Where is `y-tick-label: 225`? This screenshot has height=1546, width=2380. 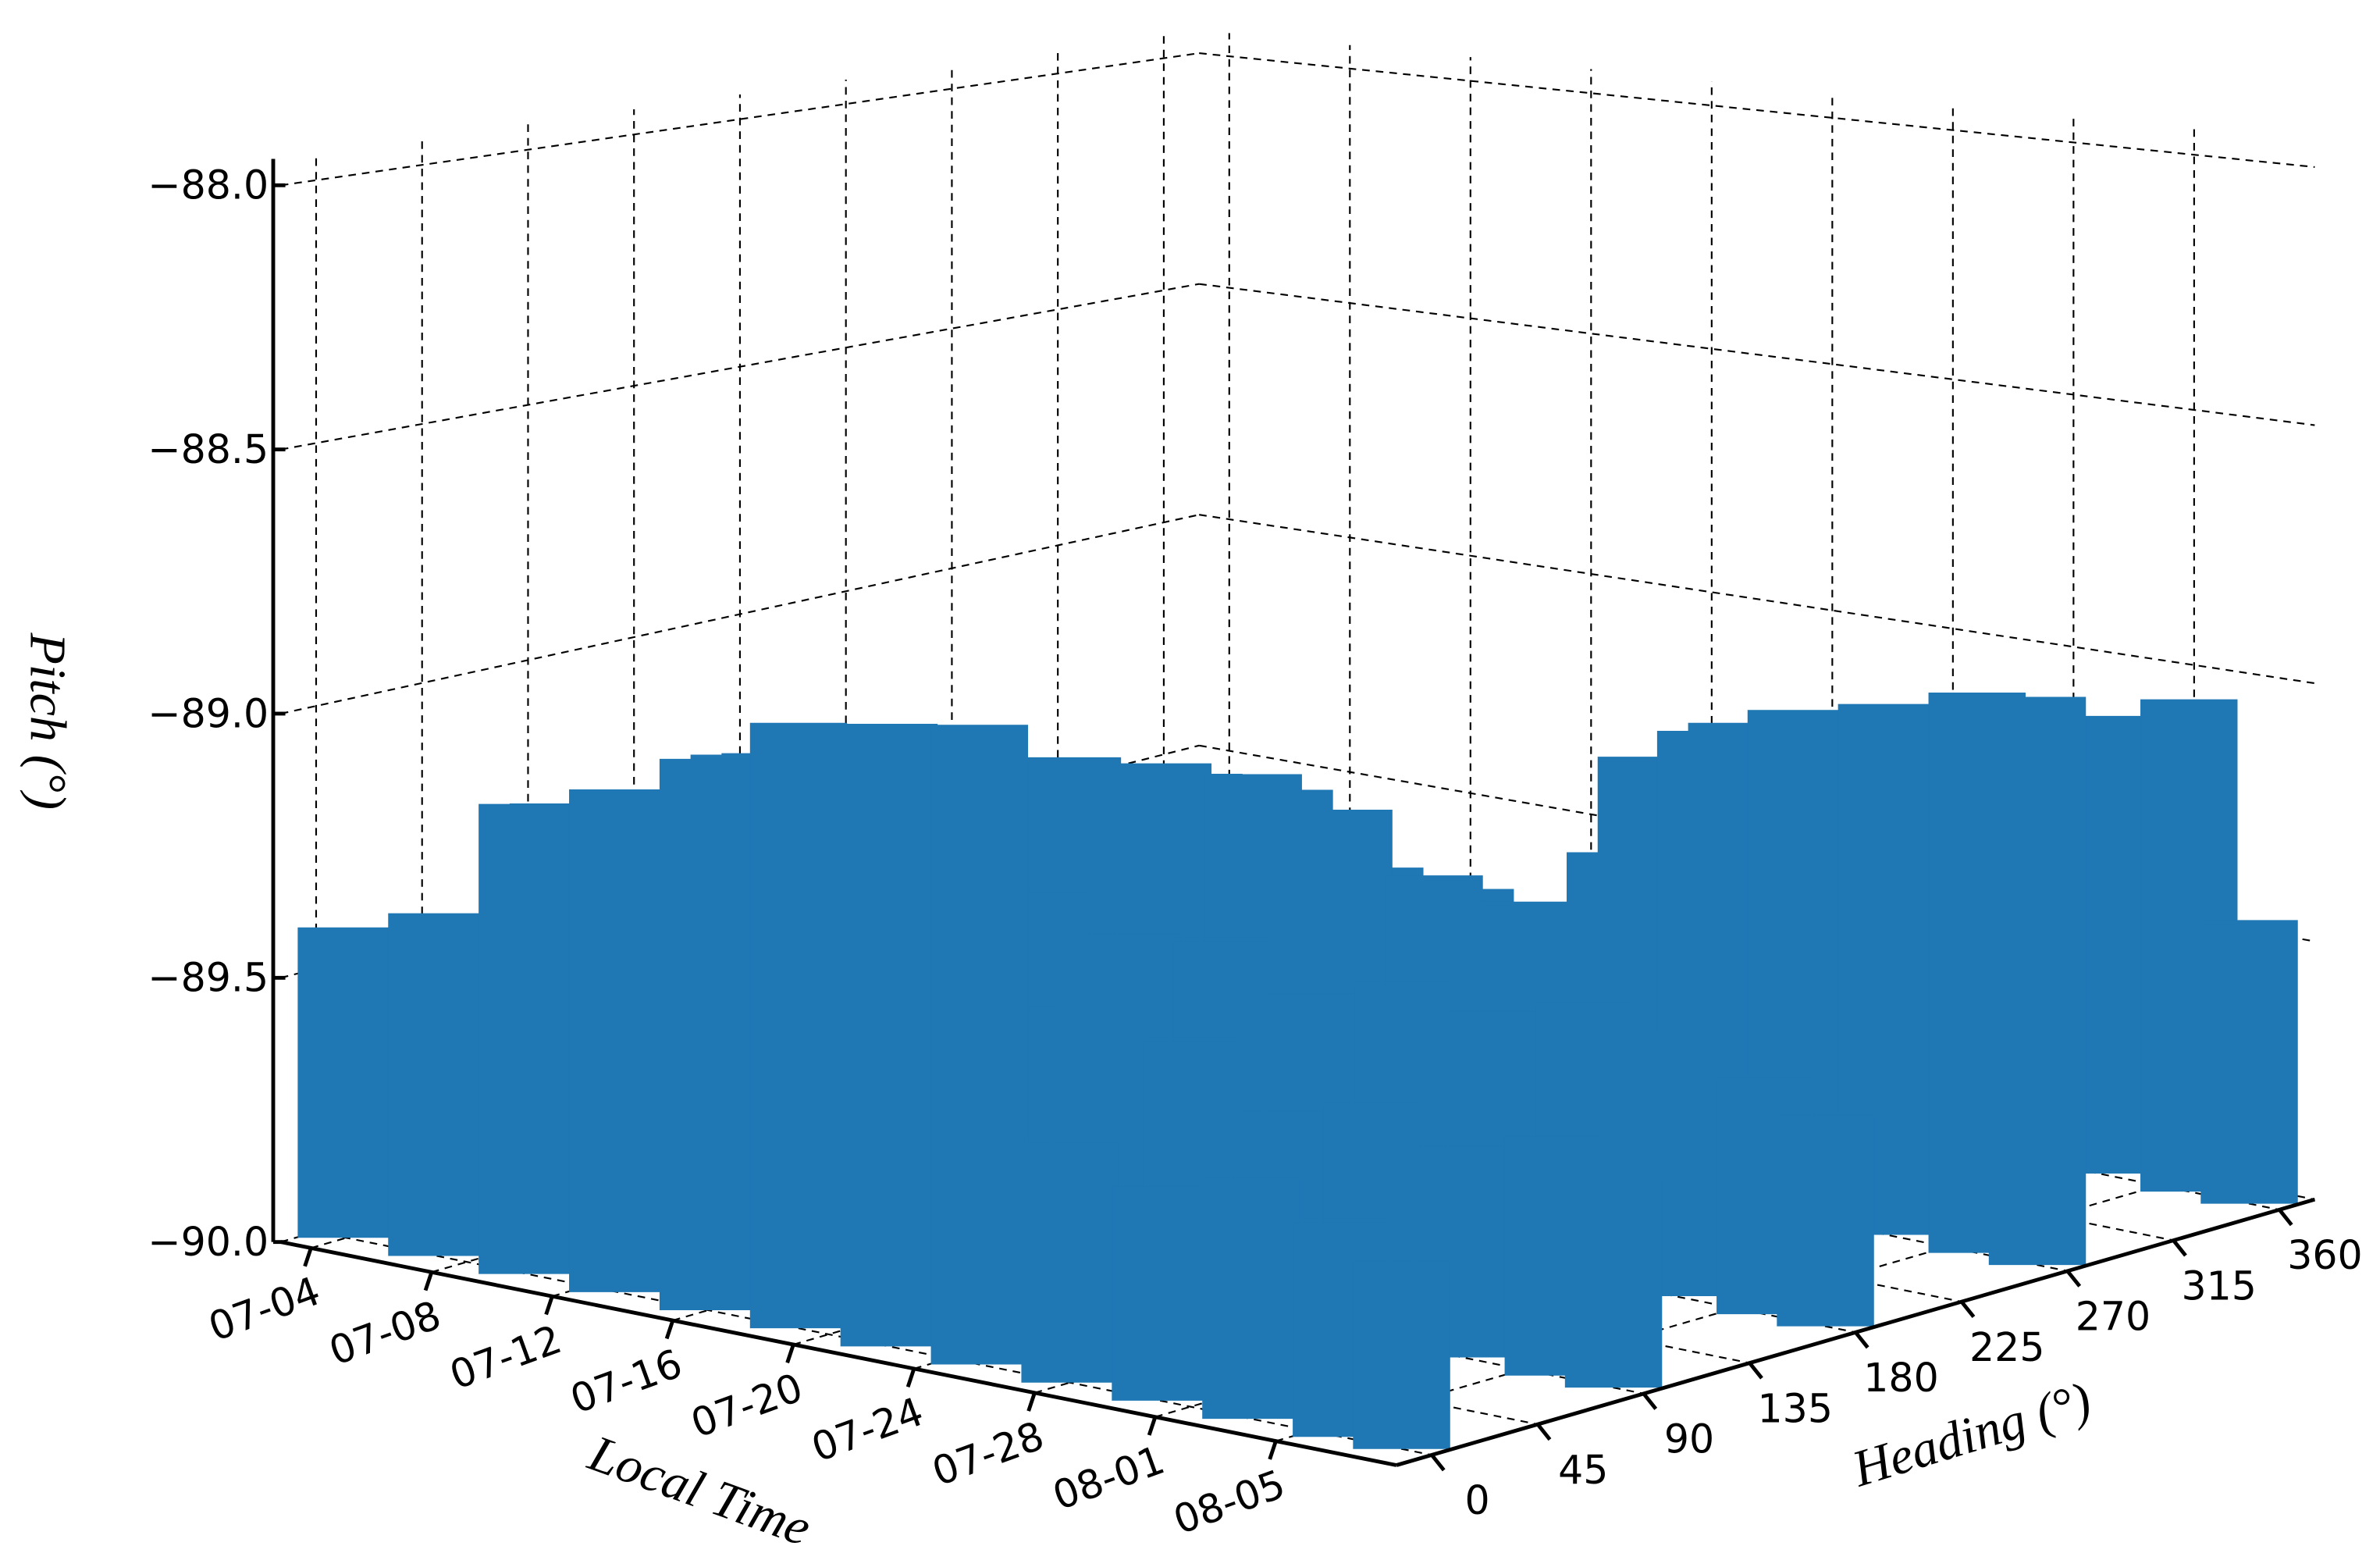
y-tick-label: 225 is located at coordinates (2006, 1347).